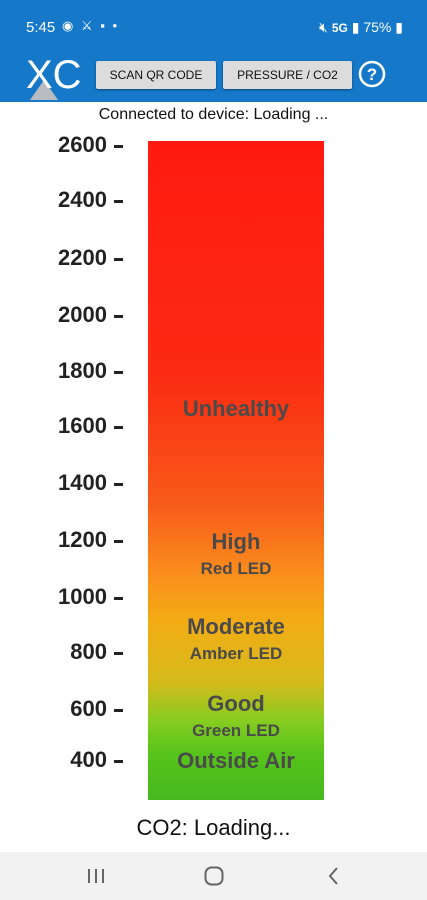  I want to click on status-time: 5:45, so click(41, 27).